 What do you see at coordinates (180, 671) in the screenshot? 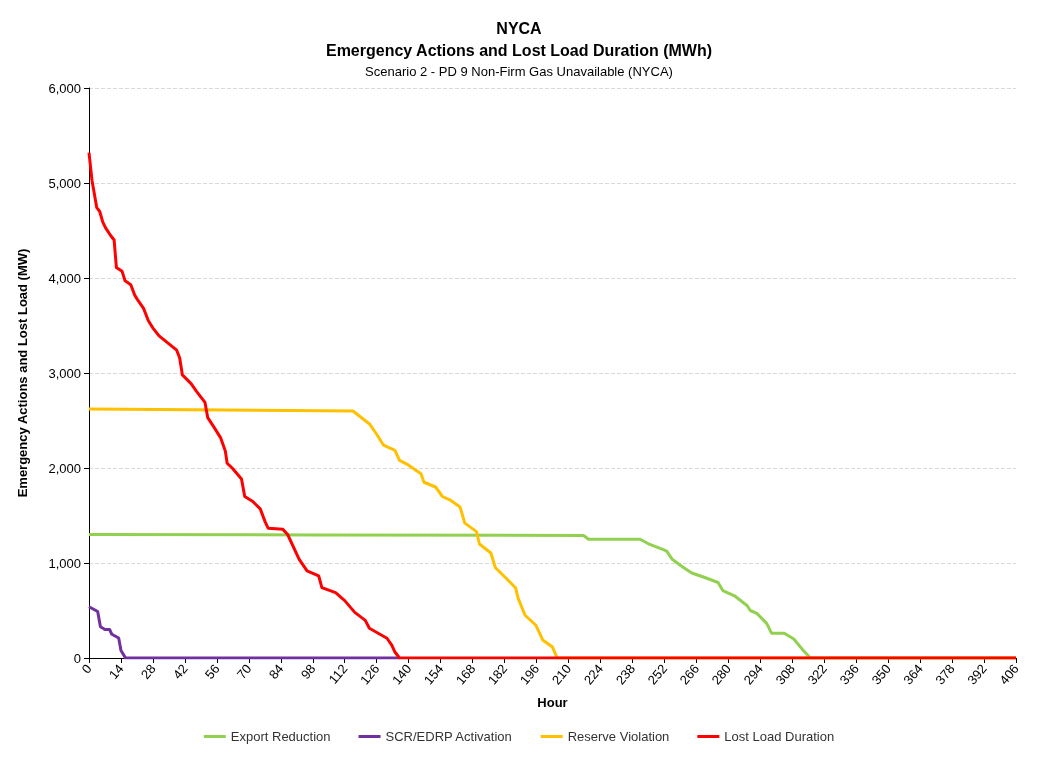
I see `x-tick-label: 42` at bounding box center [180, 671].